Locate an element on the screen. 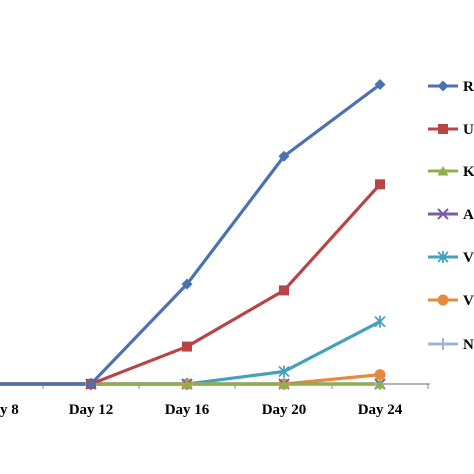  legend-entry: U is located at coordinates (451, 130).